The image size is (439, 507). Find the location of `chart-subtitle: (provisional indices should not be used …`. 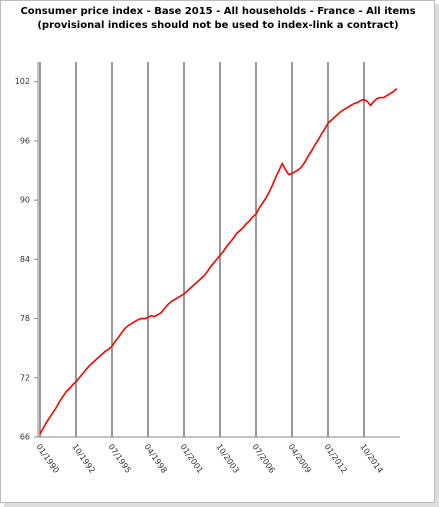

chart-subtitle: (provisional indices should not be used … is located at coordinates (217, 25).